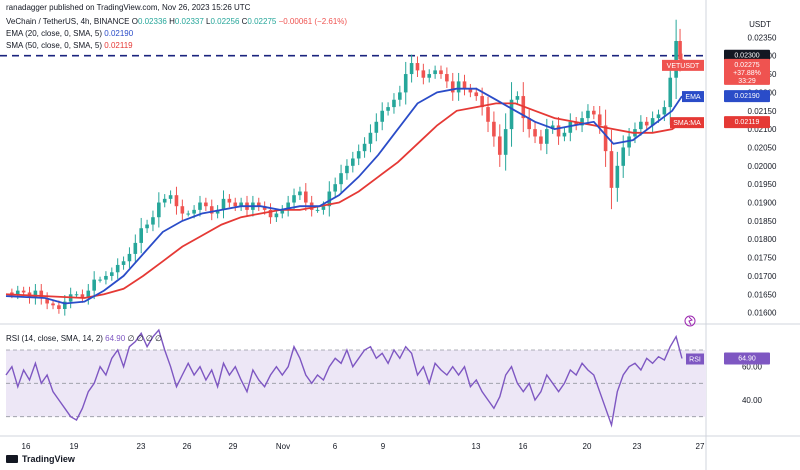 Image resolution: width=800 pixels, height=470 pixels. What do you see at coordinates (762, 294) in the screenshot?
I see `price-tick-label: 0.01650` at bounding box center [762, 294].